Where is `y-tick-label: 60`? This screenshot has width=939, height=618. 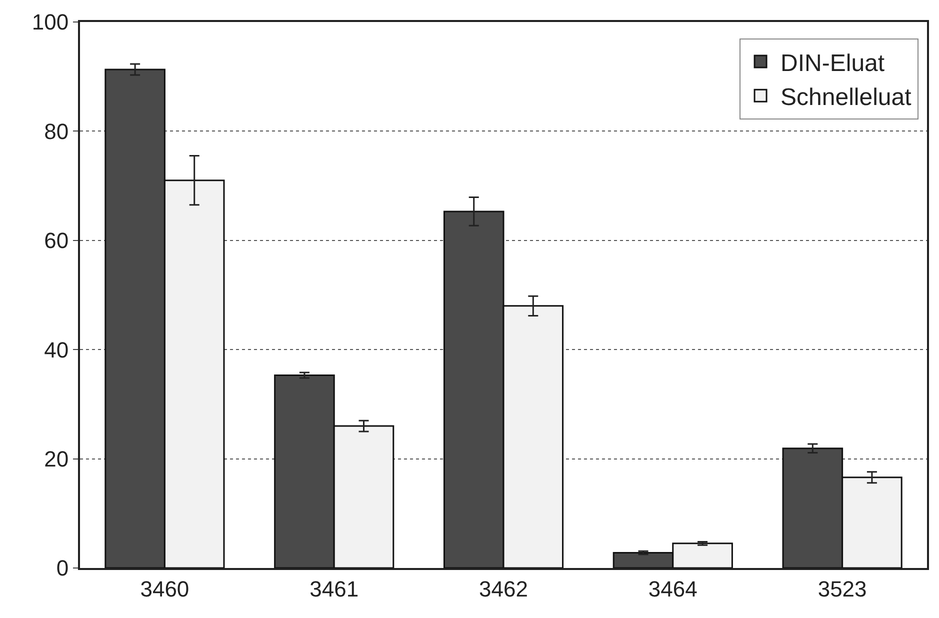 y-tick-label: 60 is located at coordinates (56, 241).